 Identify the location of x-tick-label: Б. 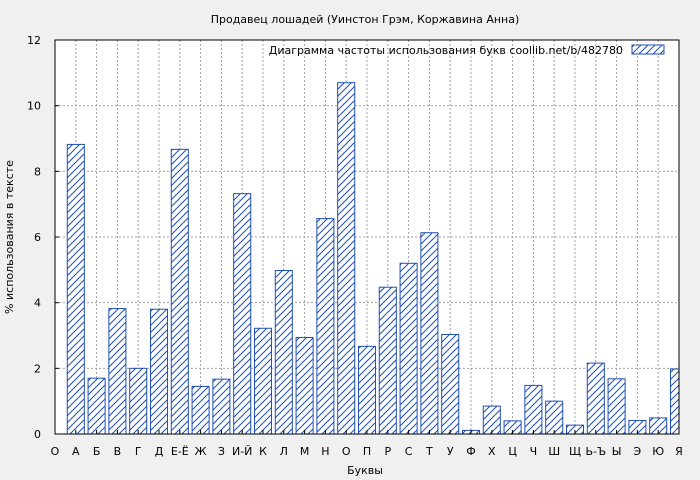
(97, 451).